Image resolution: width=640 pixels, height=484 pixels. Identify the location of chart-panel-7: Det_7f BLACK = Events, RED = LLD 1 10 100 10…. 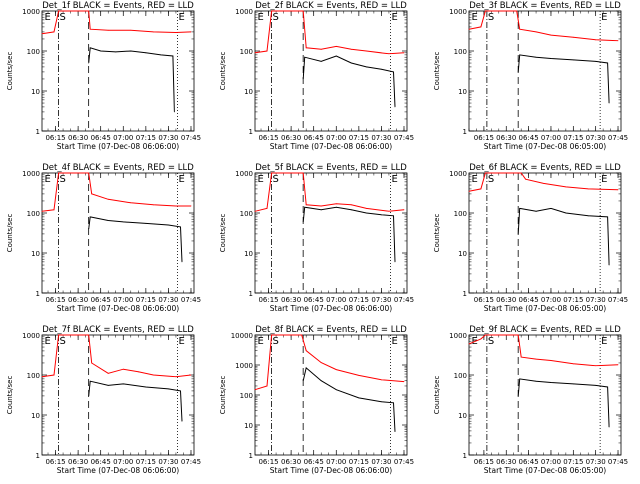
(103, 400).